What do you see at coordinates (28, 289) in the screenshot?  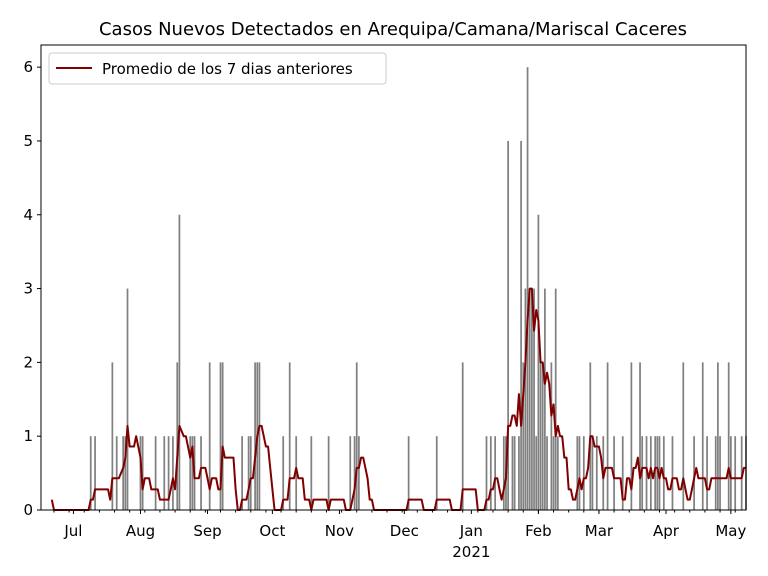 I see `y-tick-label: 3` at bounding box center [28, 289].